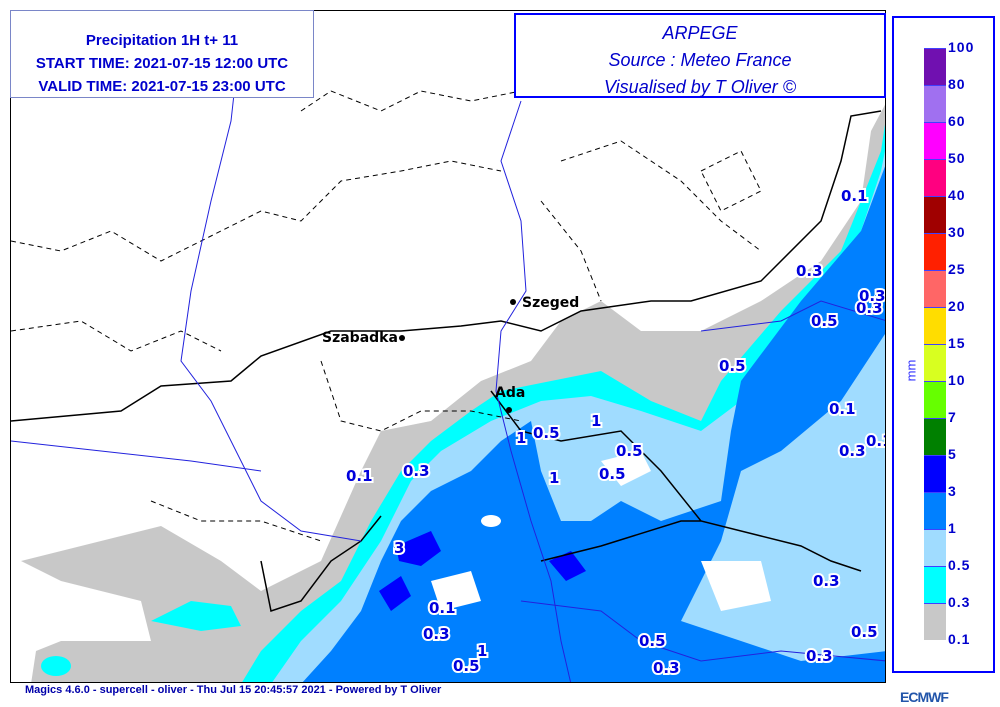  Describe the element at coordinates (510, 393) in the screenshot. I see `city-label-ada: Ada` at that location.